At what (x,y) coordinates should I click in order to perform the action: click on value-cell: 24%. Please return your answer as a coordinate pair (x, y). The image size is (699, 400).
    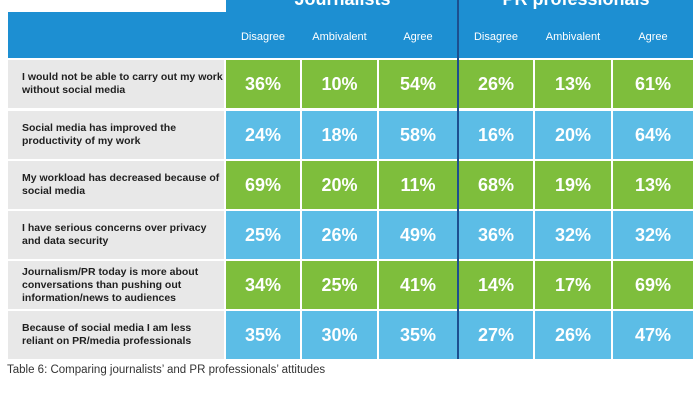
    Looking at the image, I should click on (263, 135).